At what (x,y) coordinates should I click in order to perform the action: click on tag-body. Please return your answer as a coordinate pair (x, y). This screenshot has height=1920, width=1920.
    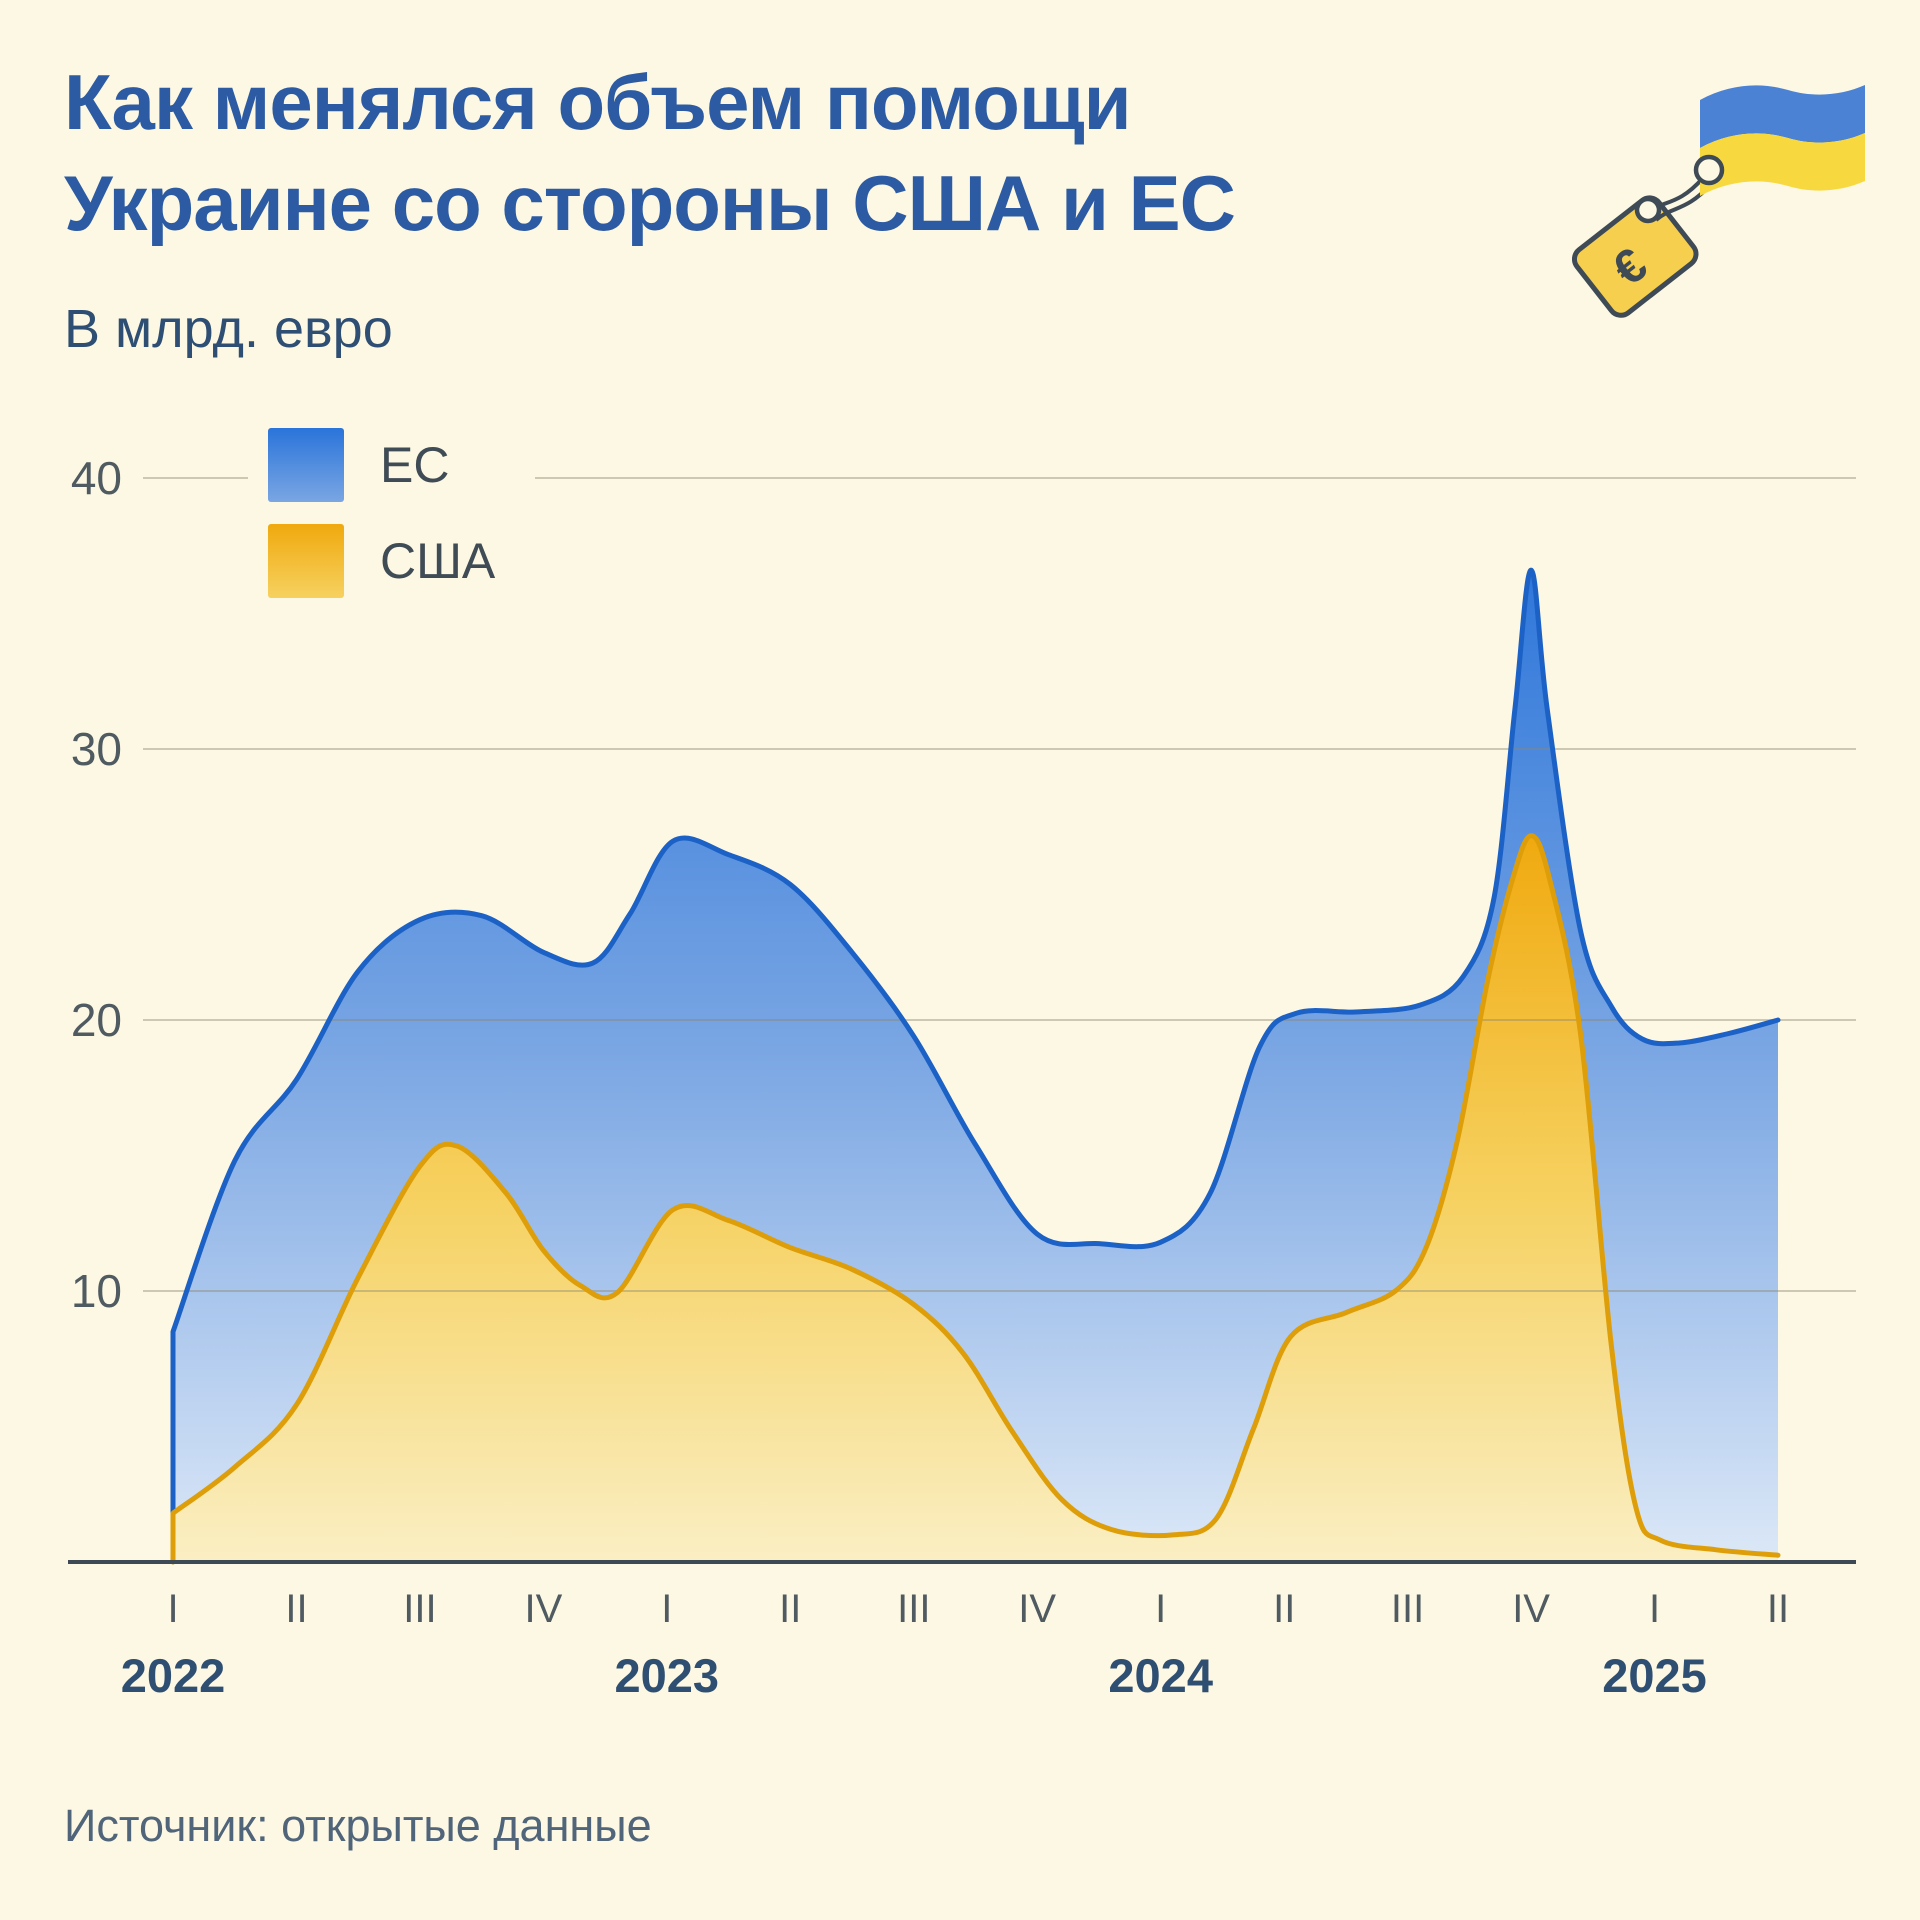
    Looking at the image, I should click on (1635, 256).